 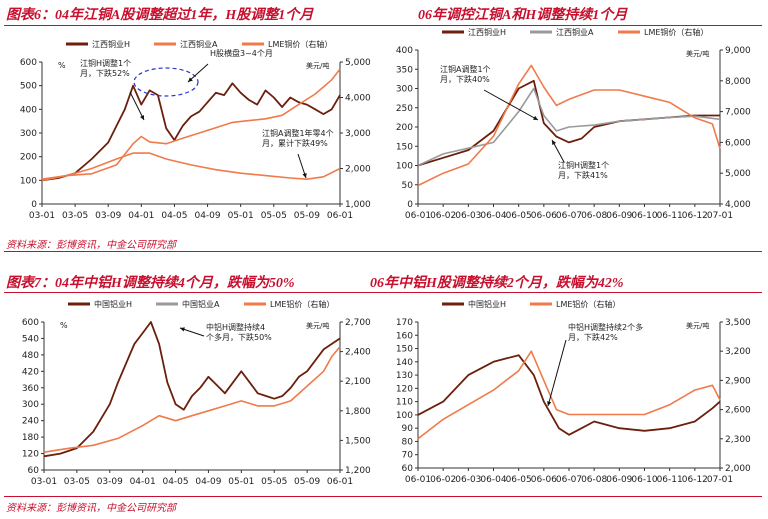 I want to click on fig7-title: 图表7：04年中铝H调整持续4个月，跌幅为50%, so click(x=150, y=283).